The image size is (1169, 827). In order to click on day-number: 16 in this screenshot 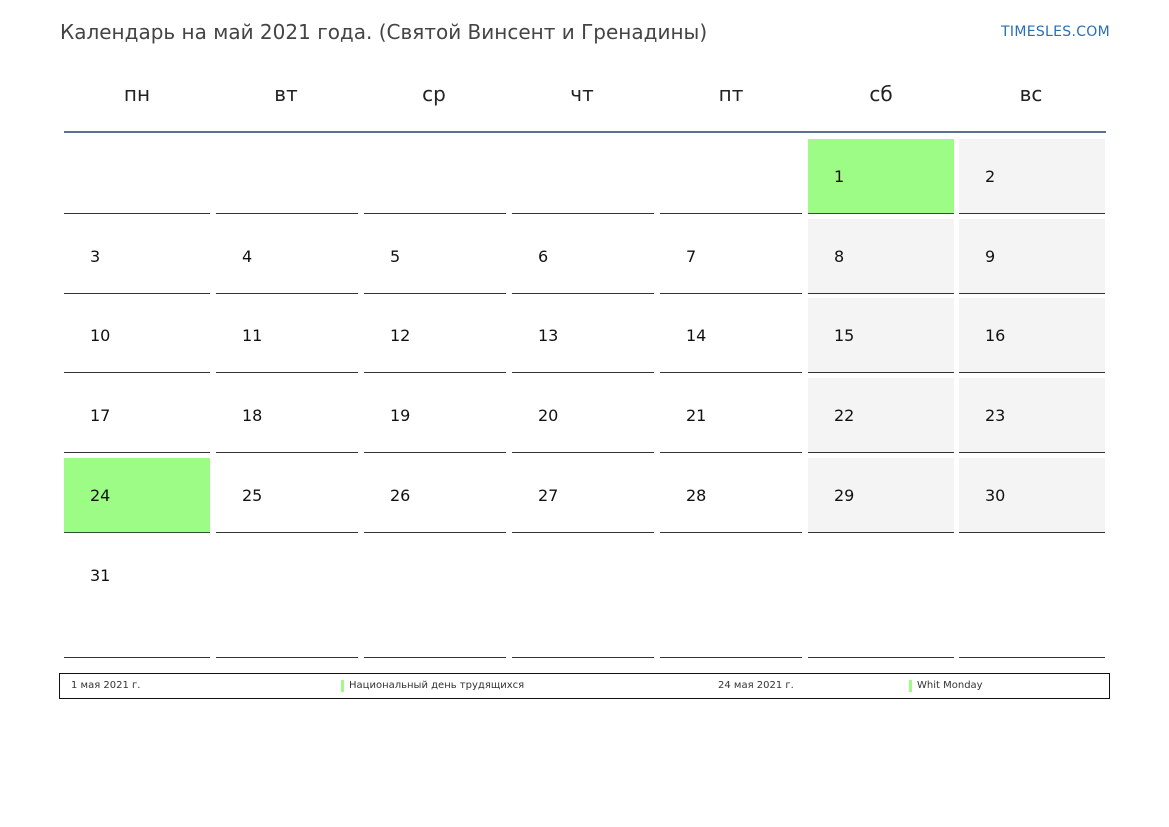, I will do `click(995, 335)`.